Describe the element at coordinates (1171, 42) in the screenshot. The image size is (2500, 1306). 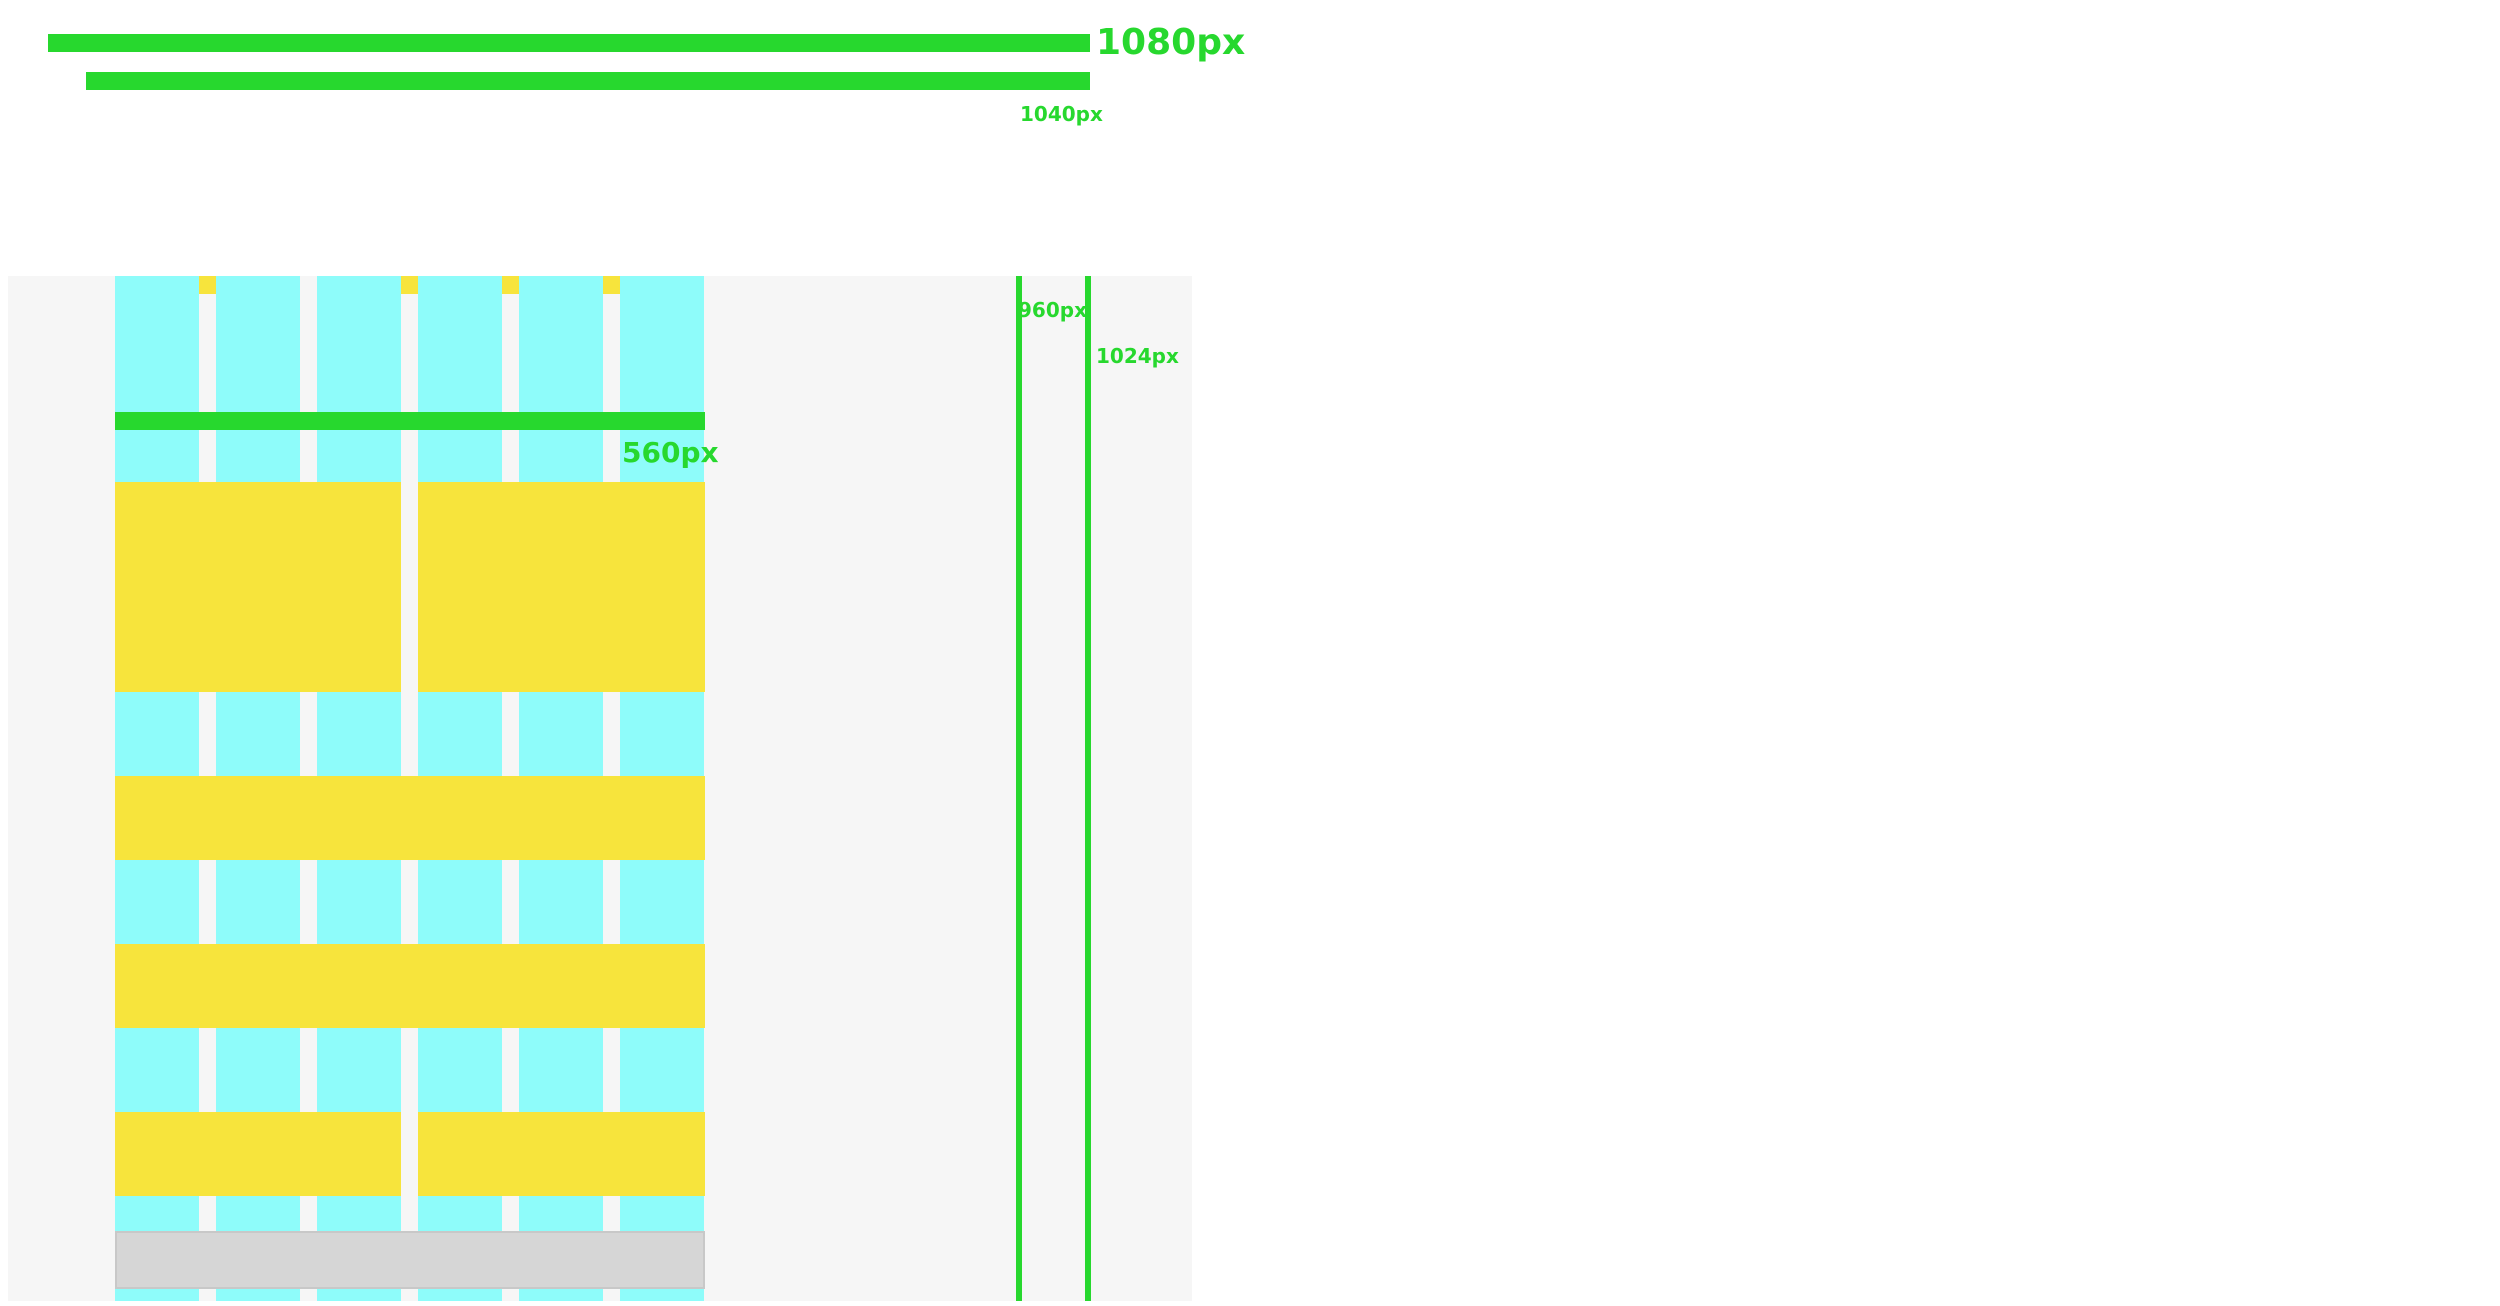
I see `label-1080: 1080px` at that location.